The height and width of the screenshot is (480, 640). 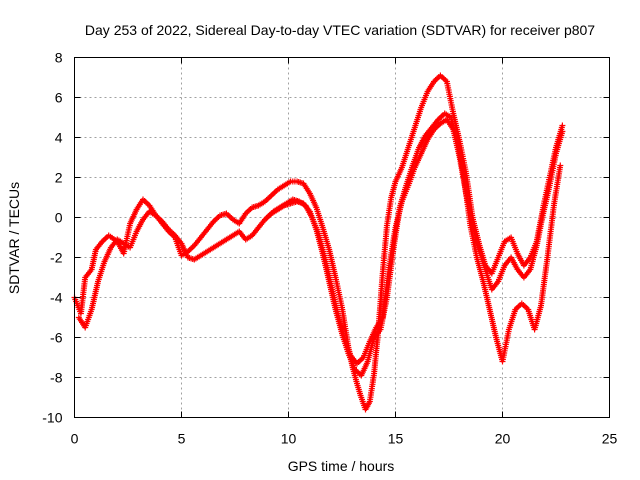 What do you see at coordinates (341, 466) in the screenshot?
I see `x-axis-label: GPS time / hours` at bounding box center [341, 466].